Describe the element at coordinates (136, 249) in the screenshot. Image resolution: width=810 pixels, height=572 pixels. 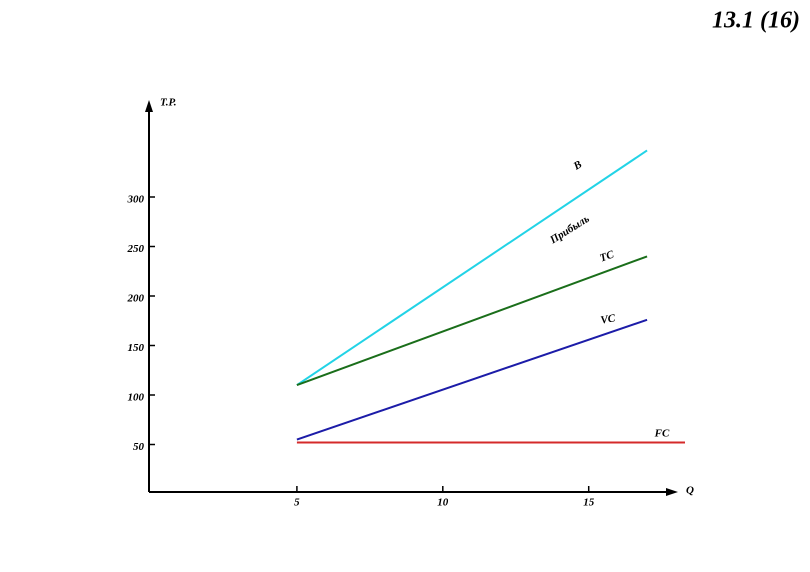
I see `y-tick-label: 250` at that location.